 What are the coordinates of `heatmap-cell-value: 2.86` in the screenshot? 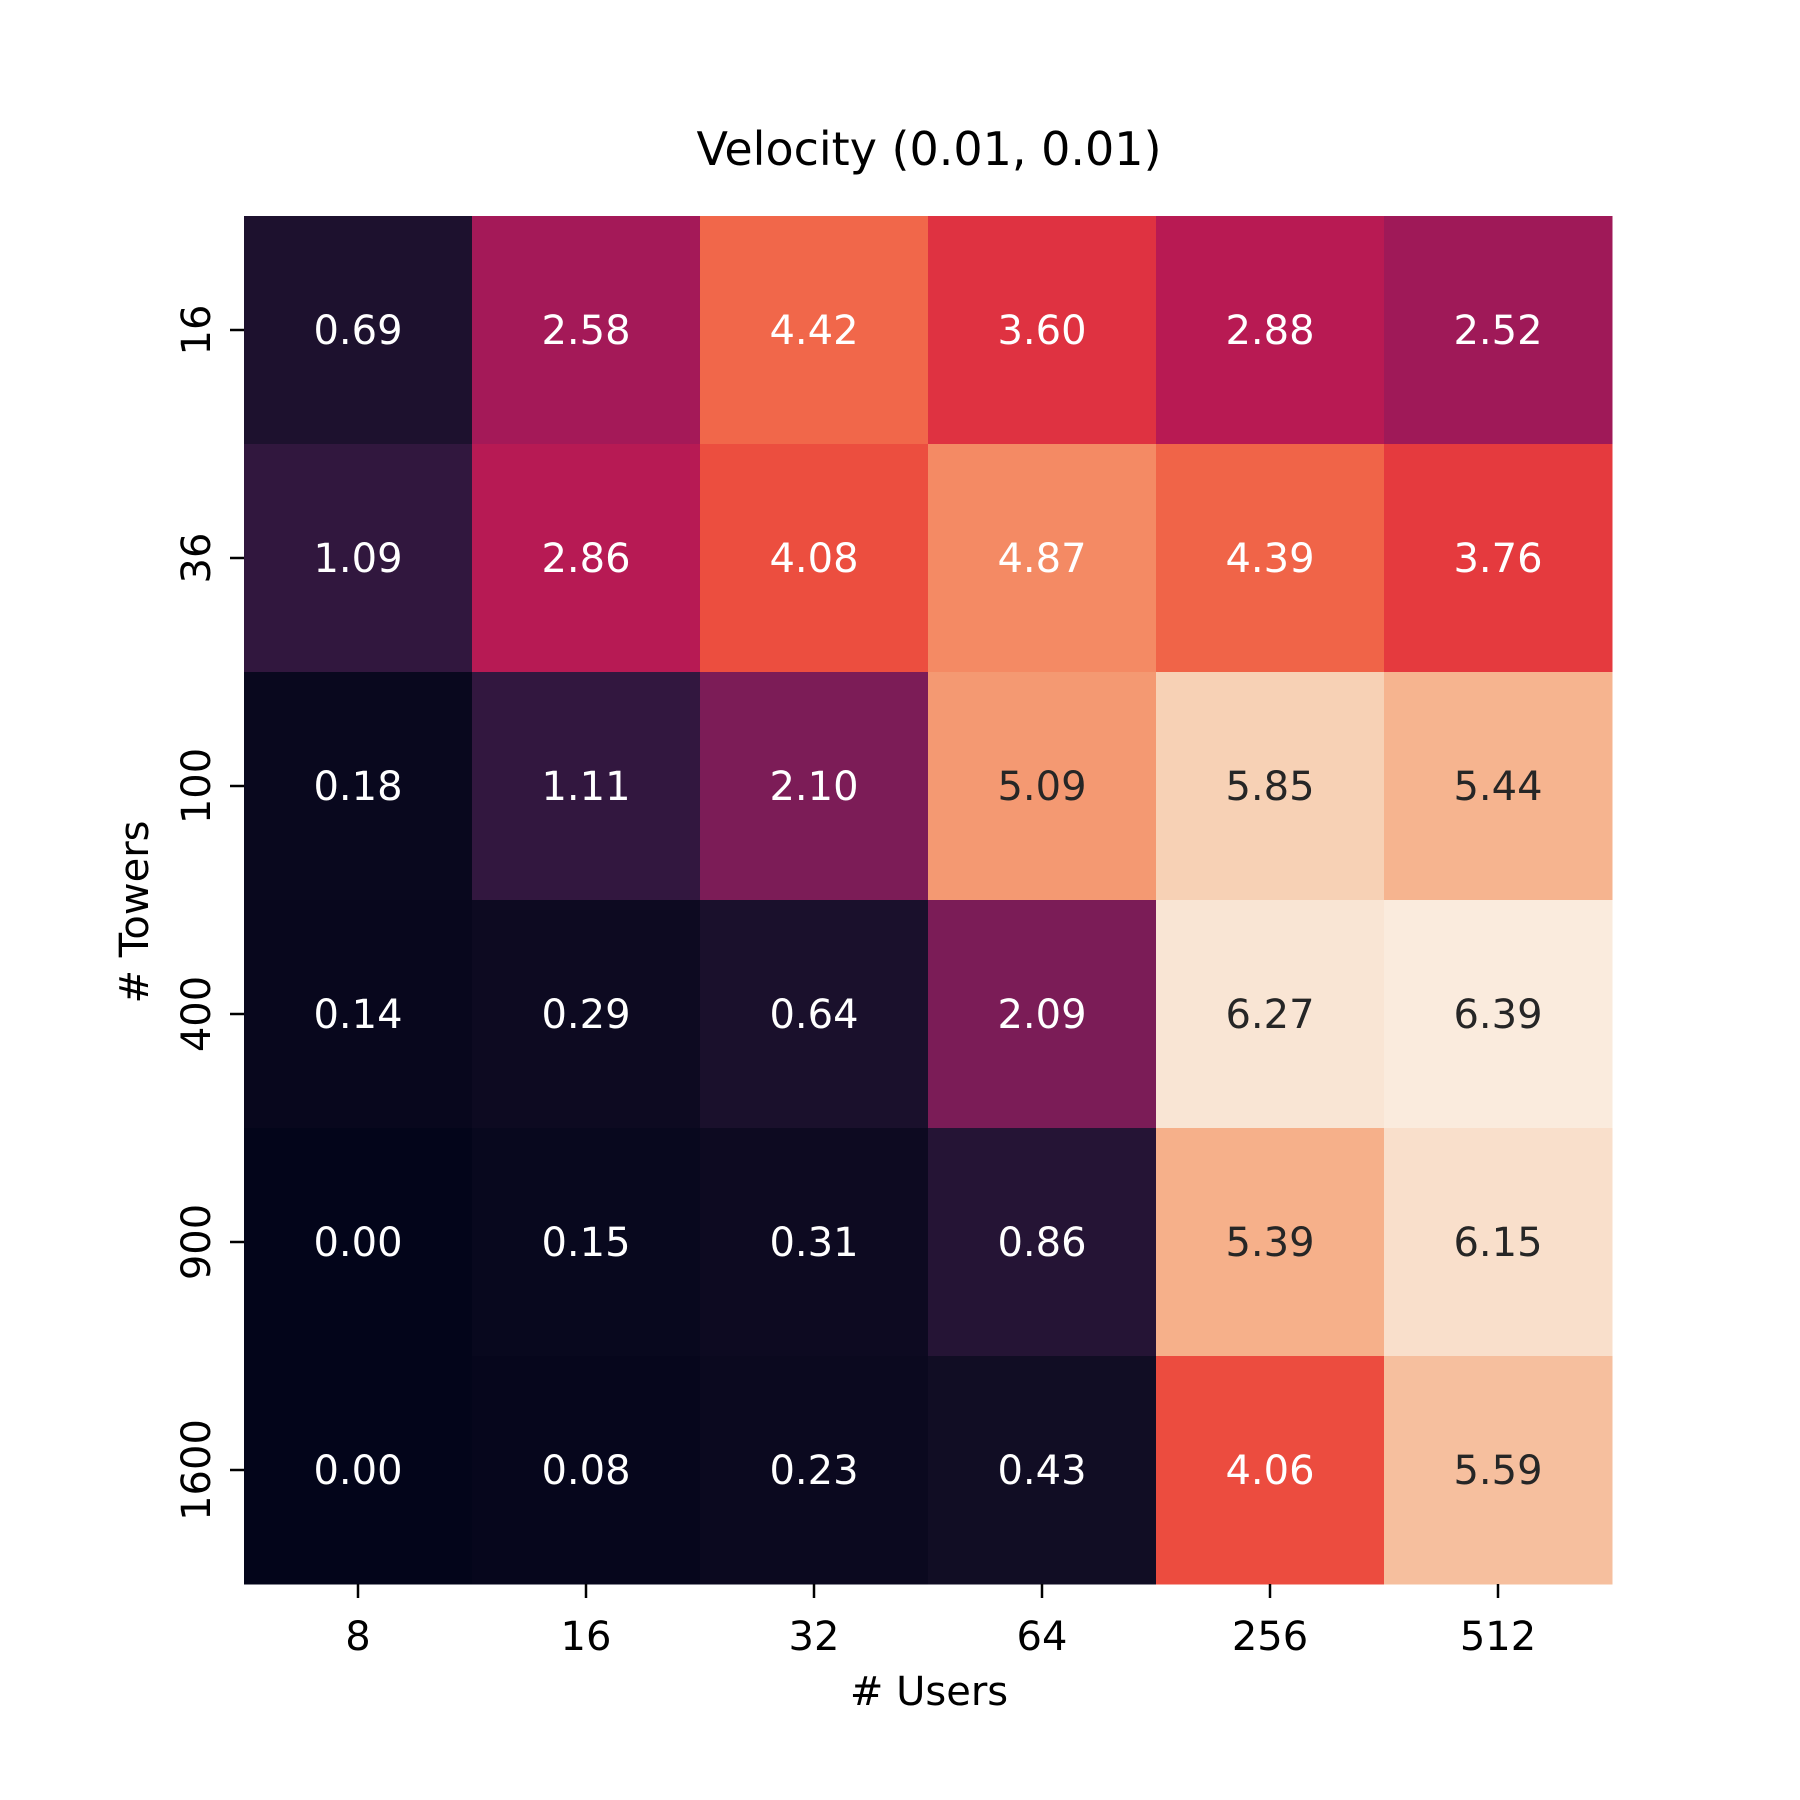 It's located at (585, 559).